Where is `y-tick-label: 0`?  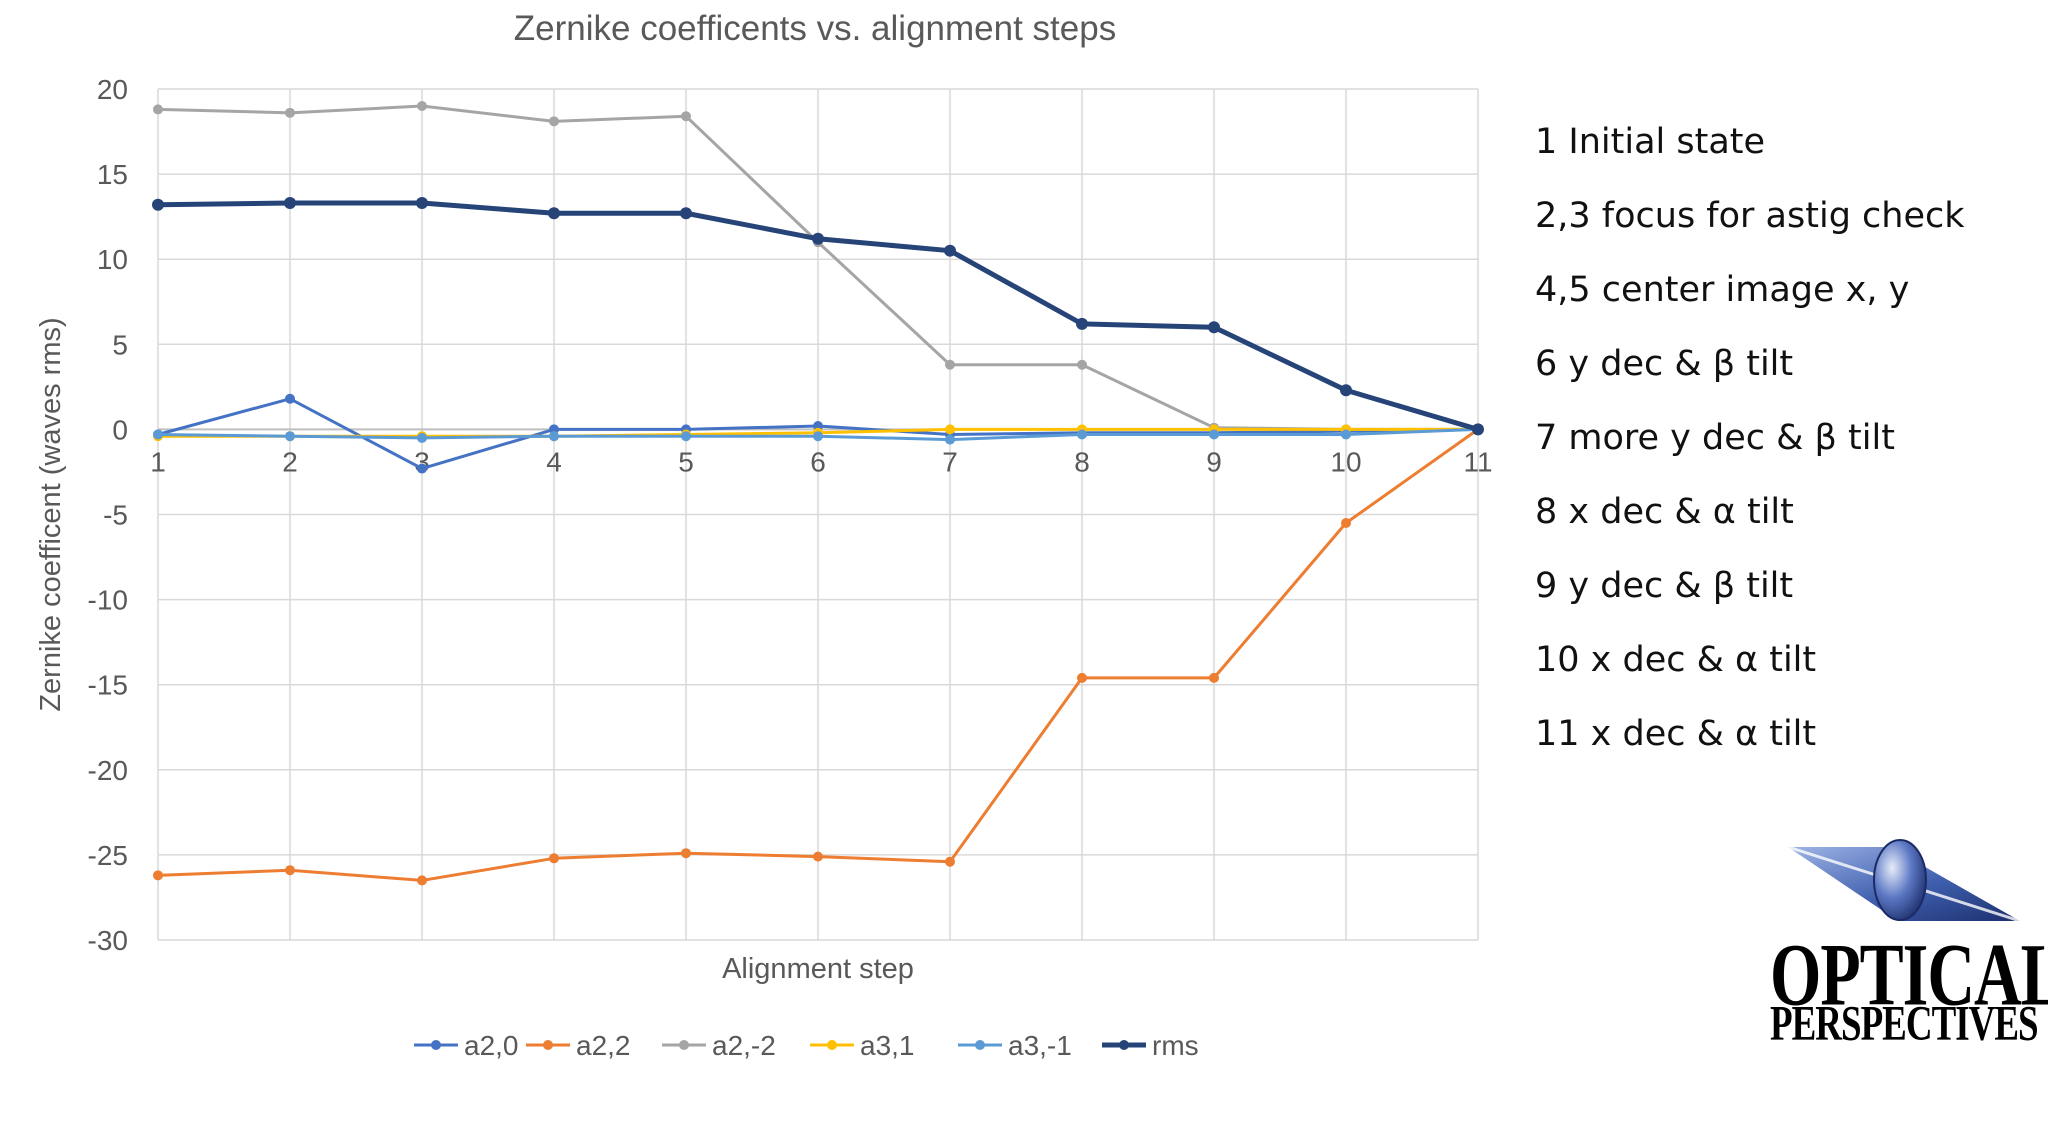
y-tick-label: 0 is located at coordinates (120, 429).